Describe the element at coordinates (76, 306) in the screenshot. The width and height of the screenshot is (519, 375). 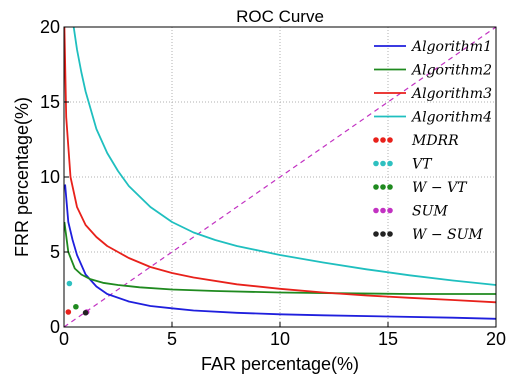
I see `point-w-vt` at that location.